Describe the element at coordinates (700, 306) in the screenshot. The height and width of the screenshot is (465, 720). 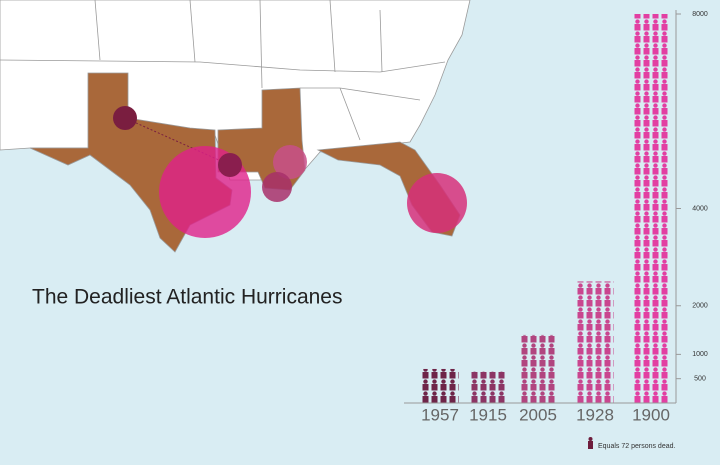
I see `y-tick-label: 2000` at that location.